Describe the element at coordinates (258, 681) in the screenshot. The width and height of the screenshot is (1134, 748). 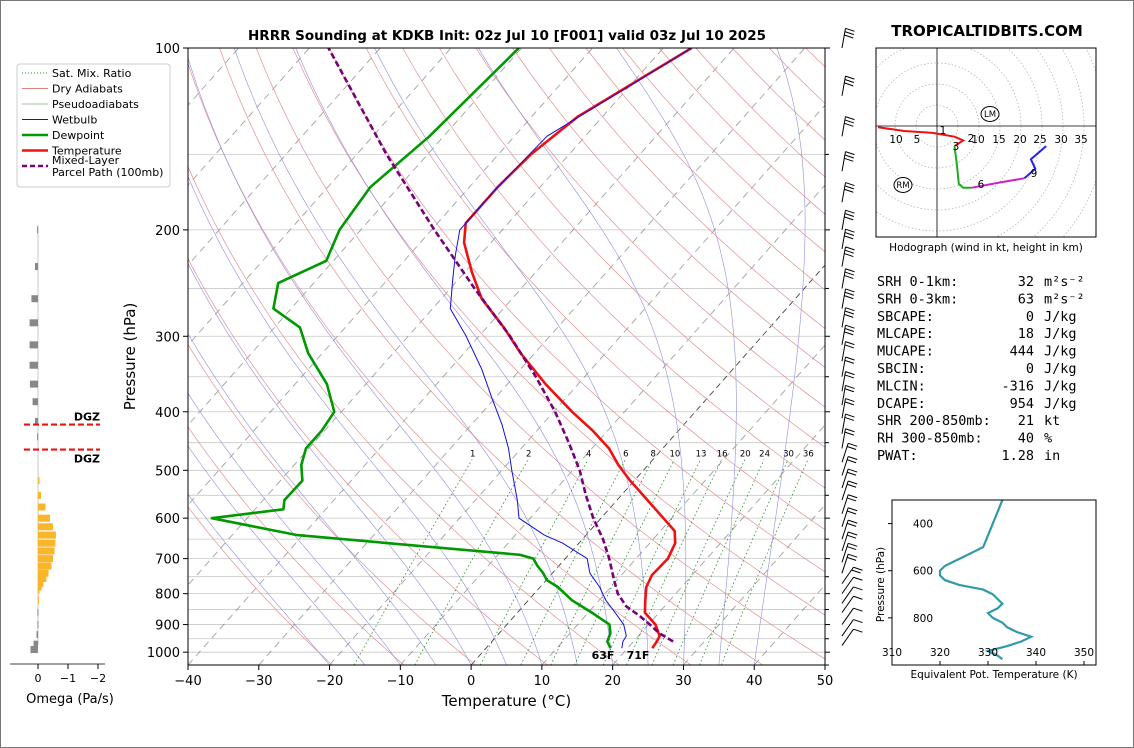
I see `x-tick-label: −30` at that location.